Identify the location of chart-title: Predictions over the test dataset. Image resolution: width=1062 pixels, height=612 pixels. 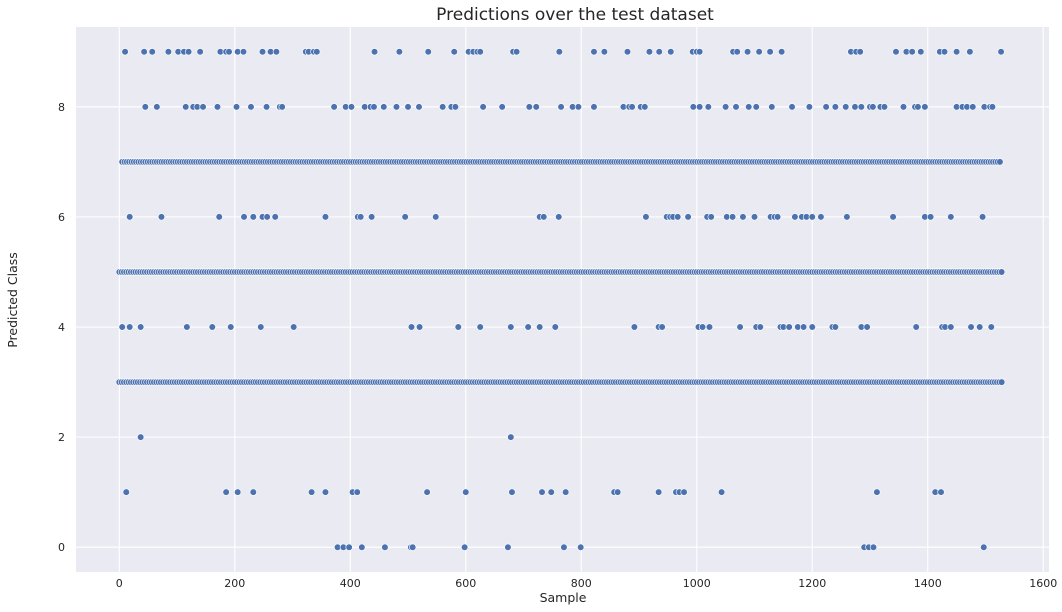
(575, 15).